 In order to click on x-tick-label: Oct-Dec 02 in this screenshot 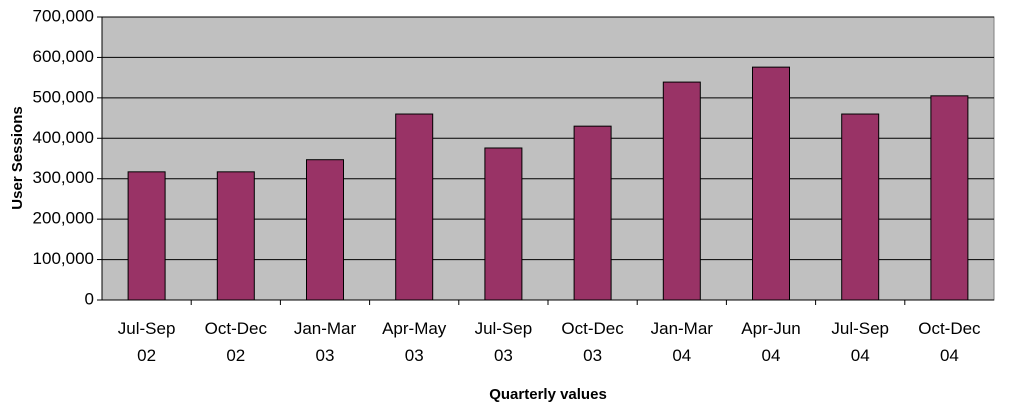, I will do `click(236, 342)`.